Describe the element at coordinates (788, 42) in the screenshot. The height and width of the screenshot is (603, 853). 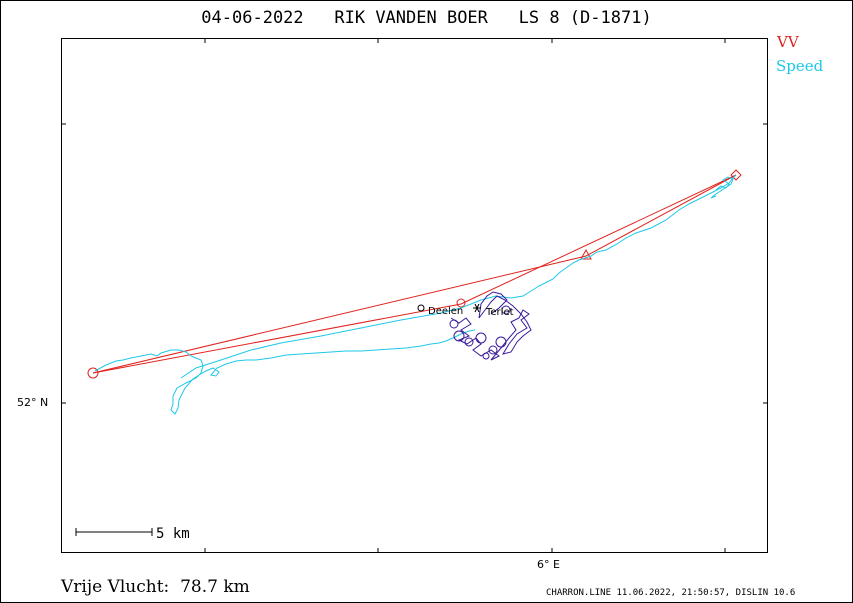
I see `legend-entry-vv: VV` at that location.